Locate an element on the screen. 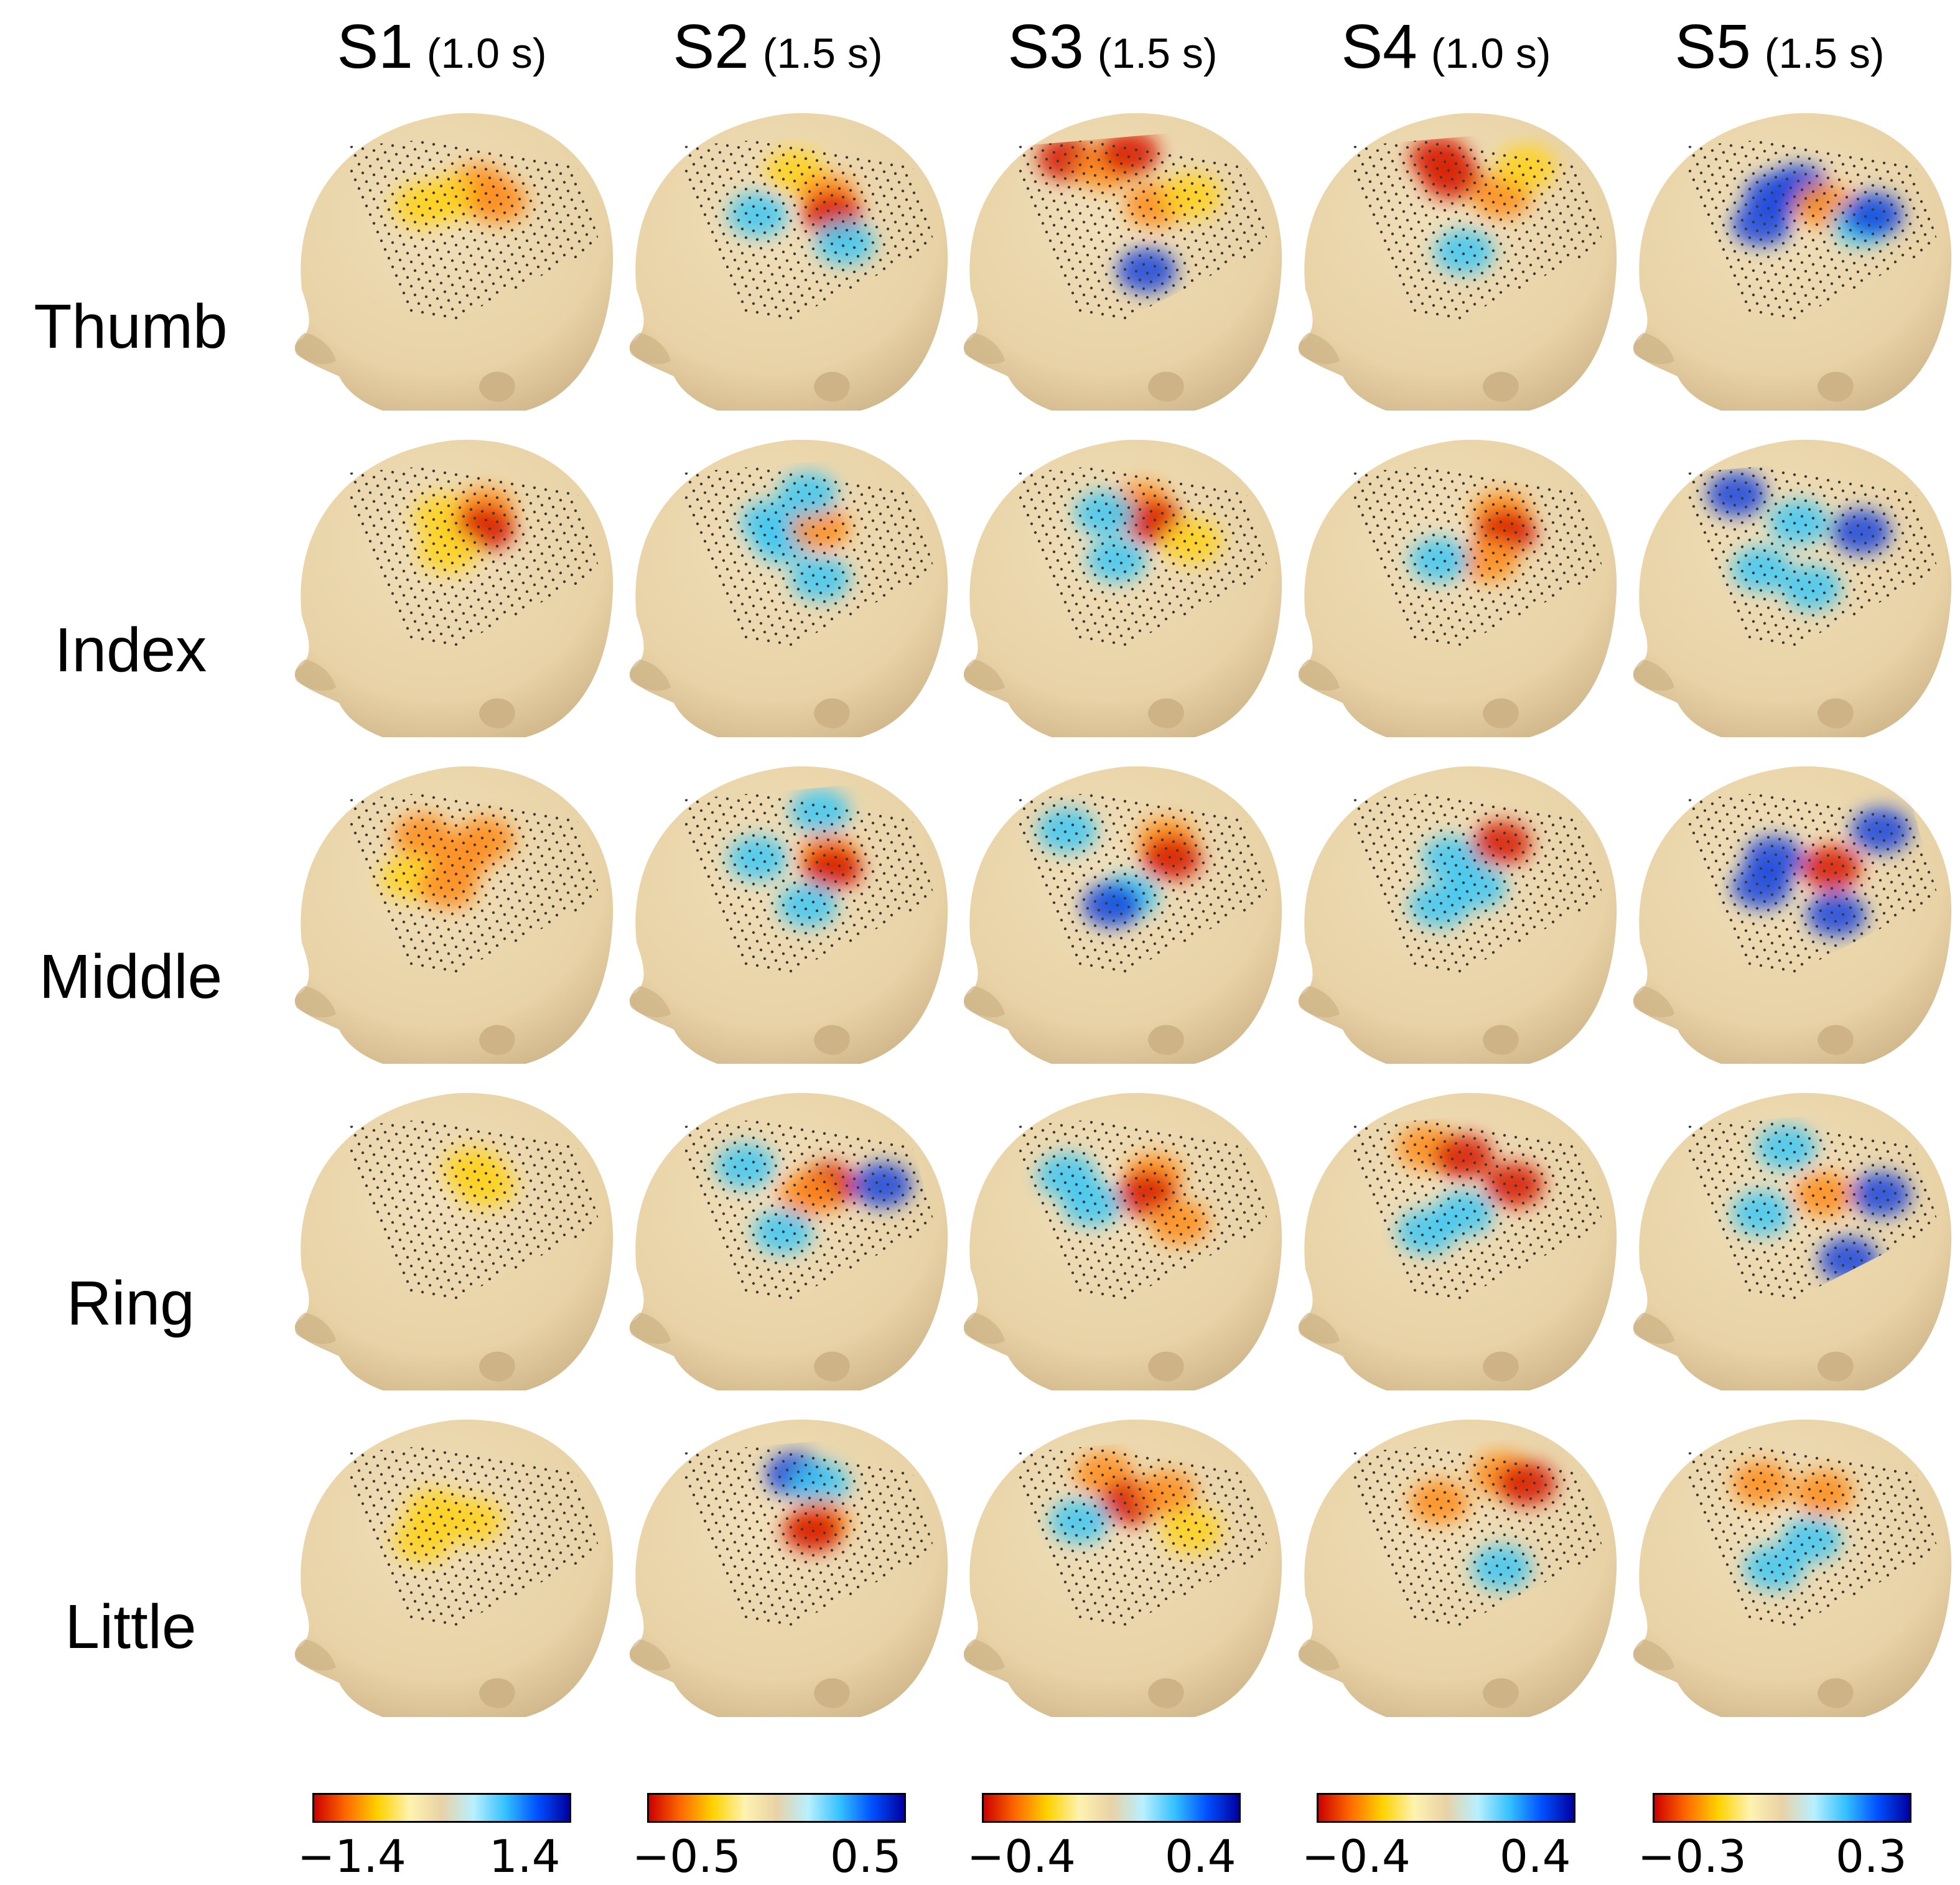  head-map-s3-middle is located at coordinates (1123, 912).